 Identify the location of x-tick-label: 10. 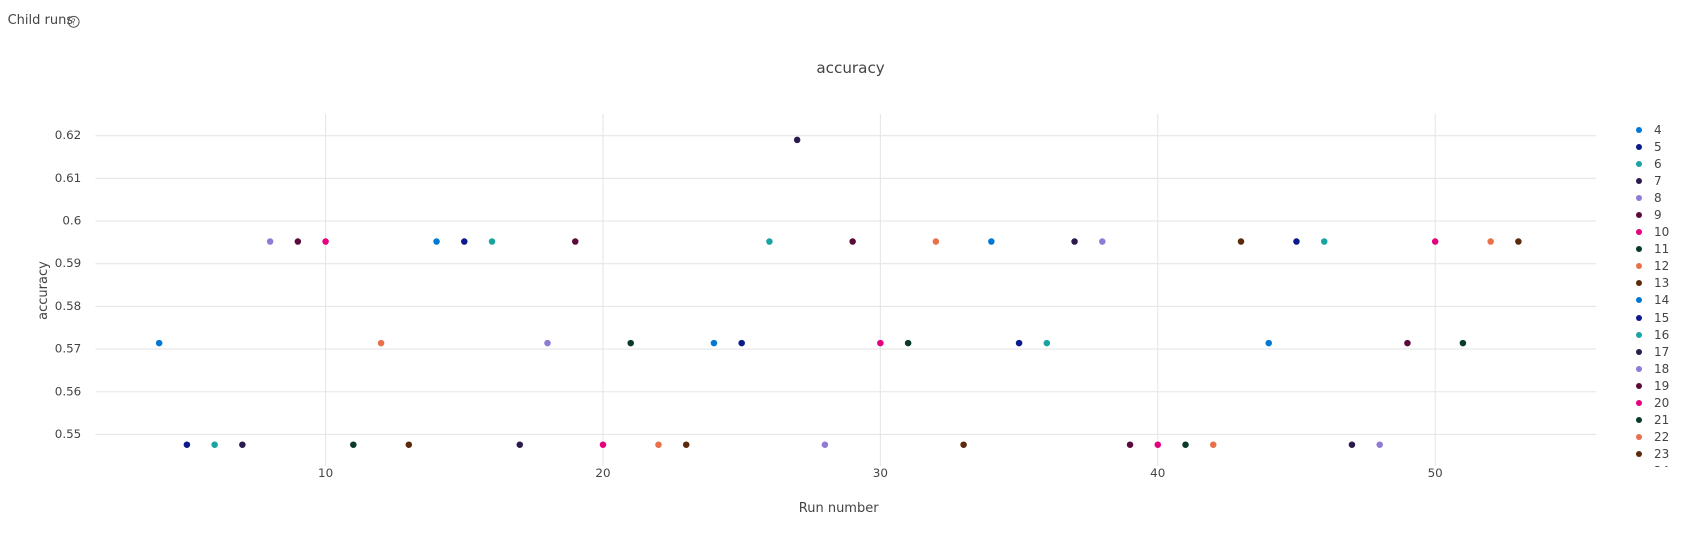
(325, 473).